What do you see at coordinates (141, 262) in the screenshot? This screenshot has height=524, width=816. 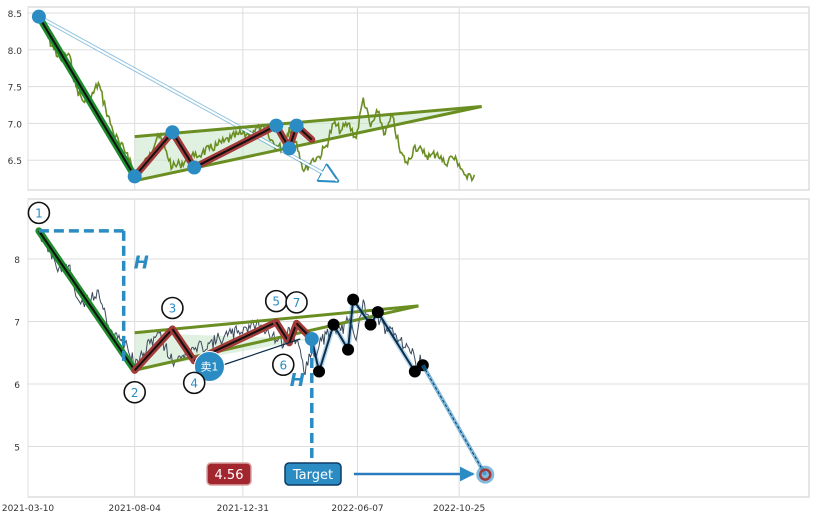 I see `height-marker-1-label: H` at bounding box center [141, 262].